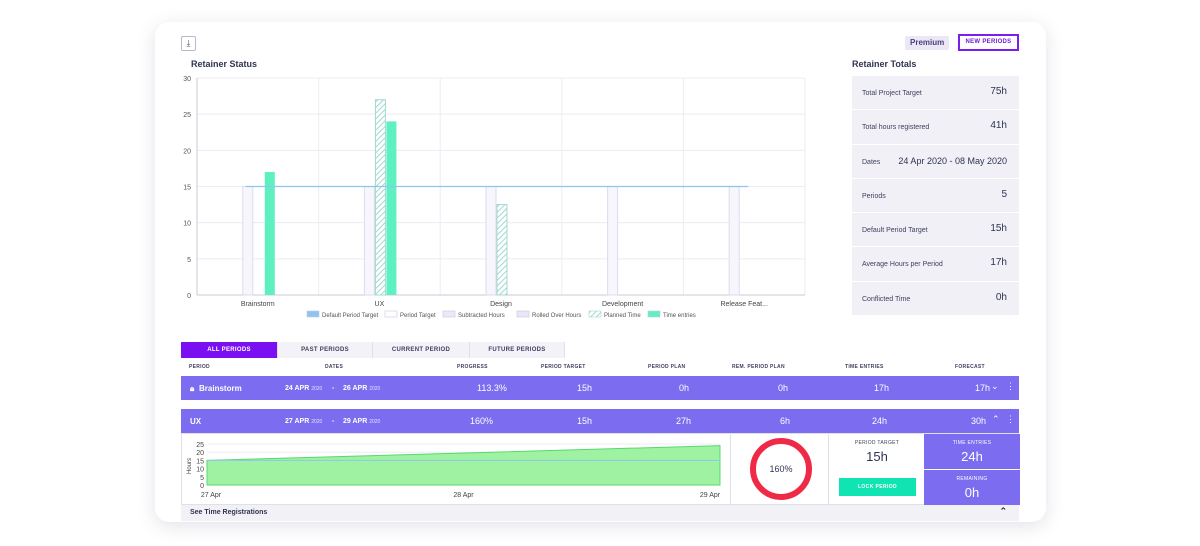 The image size is (1200, 546). I want to click on col-period-plan: PERIOD PLAN, so click(667, 367).